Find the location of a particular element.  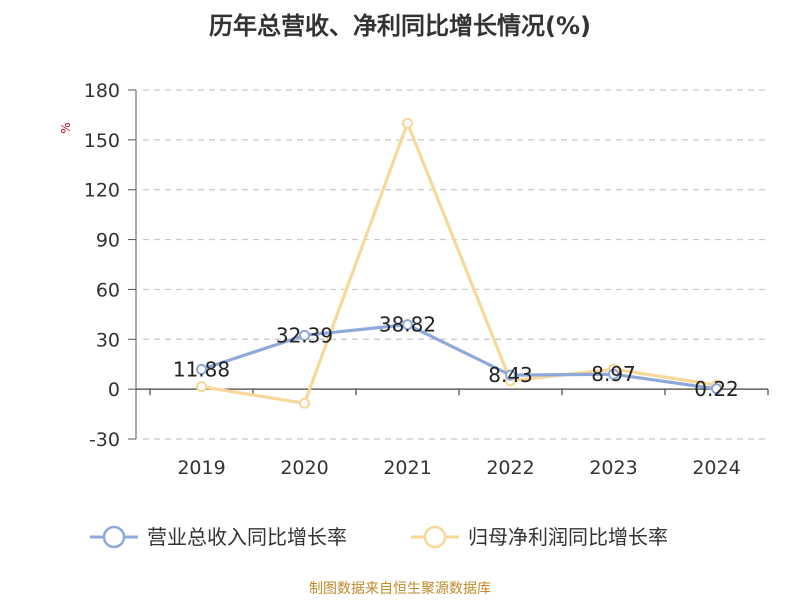

data-label-revenue-growth: 8.43 is located at coordinates (510, 375).